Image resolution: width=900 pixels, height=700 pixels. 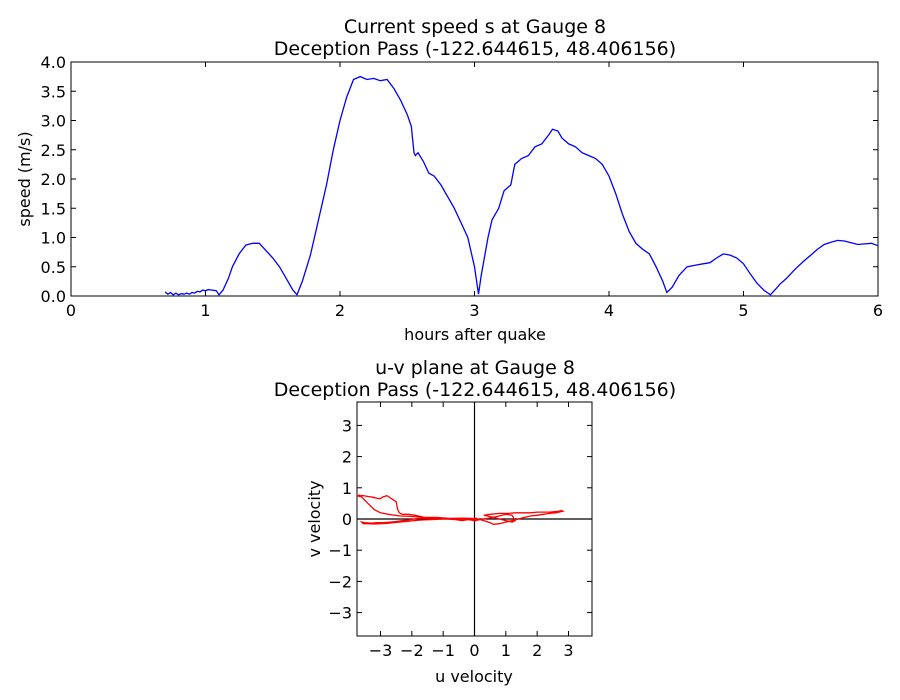 I want to click on speed-x-tick-label: 5, so click(x=743, y=310).